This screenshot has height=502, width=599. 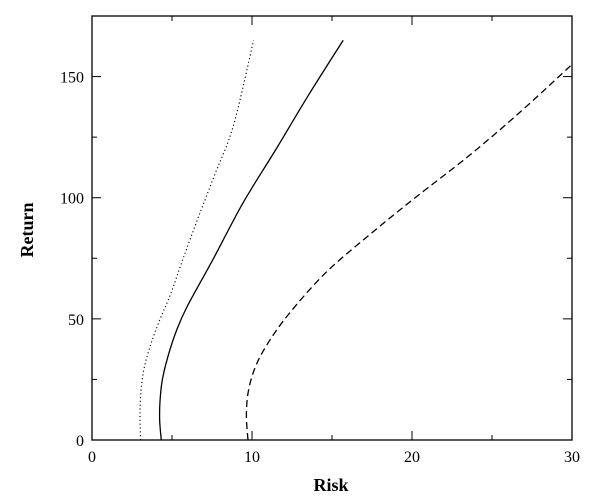 I want to click on y-tick-label: 100, so click(x=72, y=199).